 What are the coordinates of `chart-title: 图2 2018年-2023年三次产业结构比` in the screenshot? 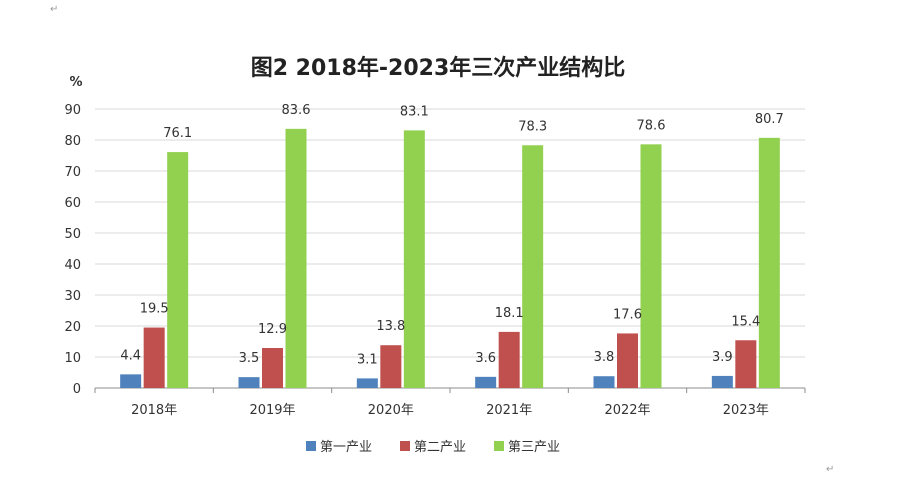 It's located at (438, 68).